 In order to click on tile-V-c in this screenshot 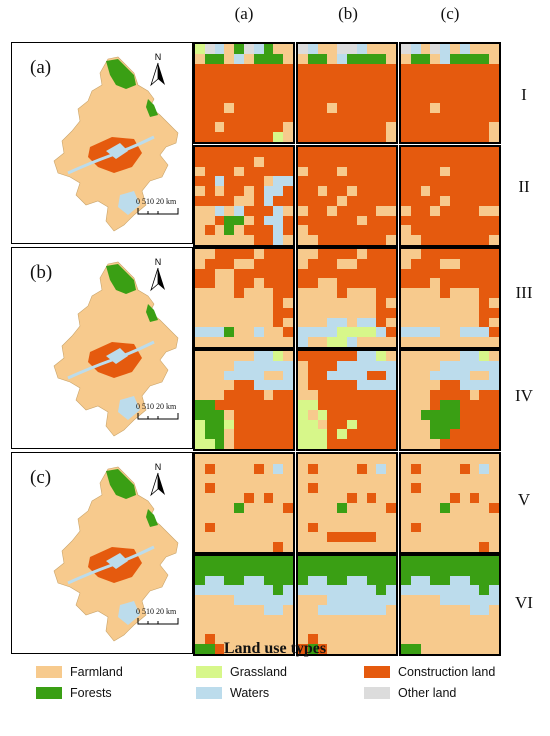, I will do `click(450, 503)`.